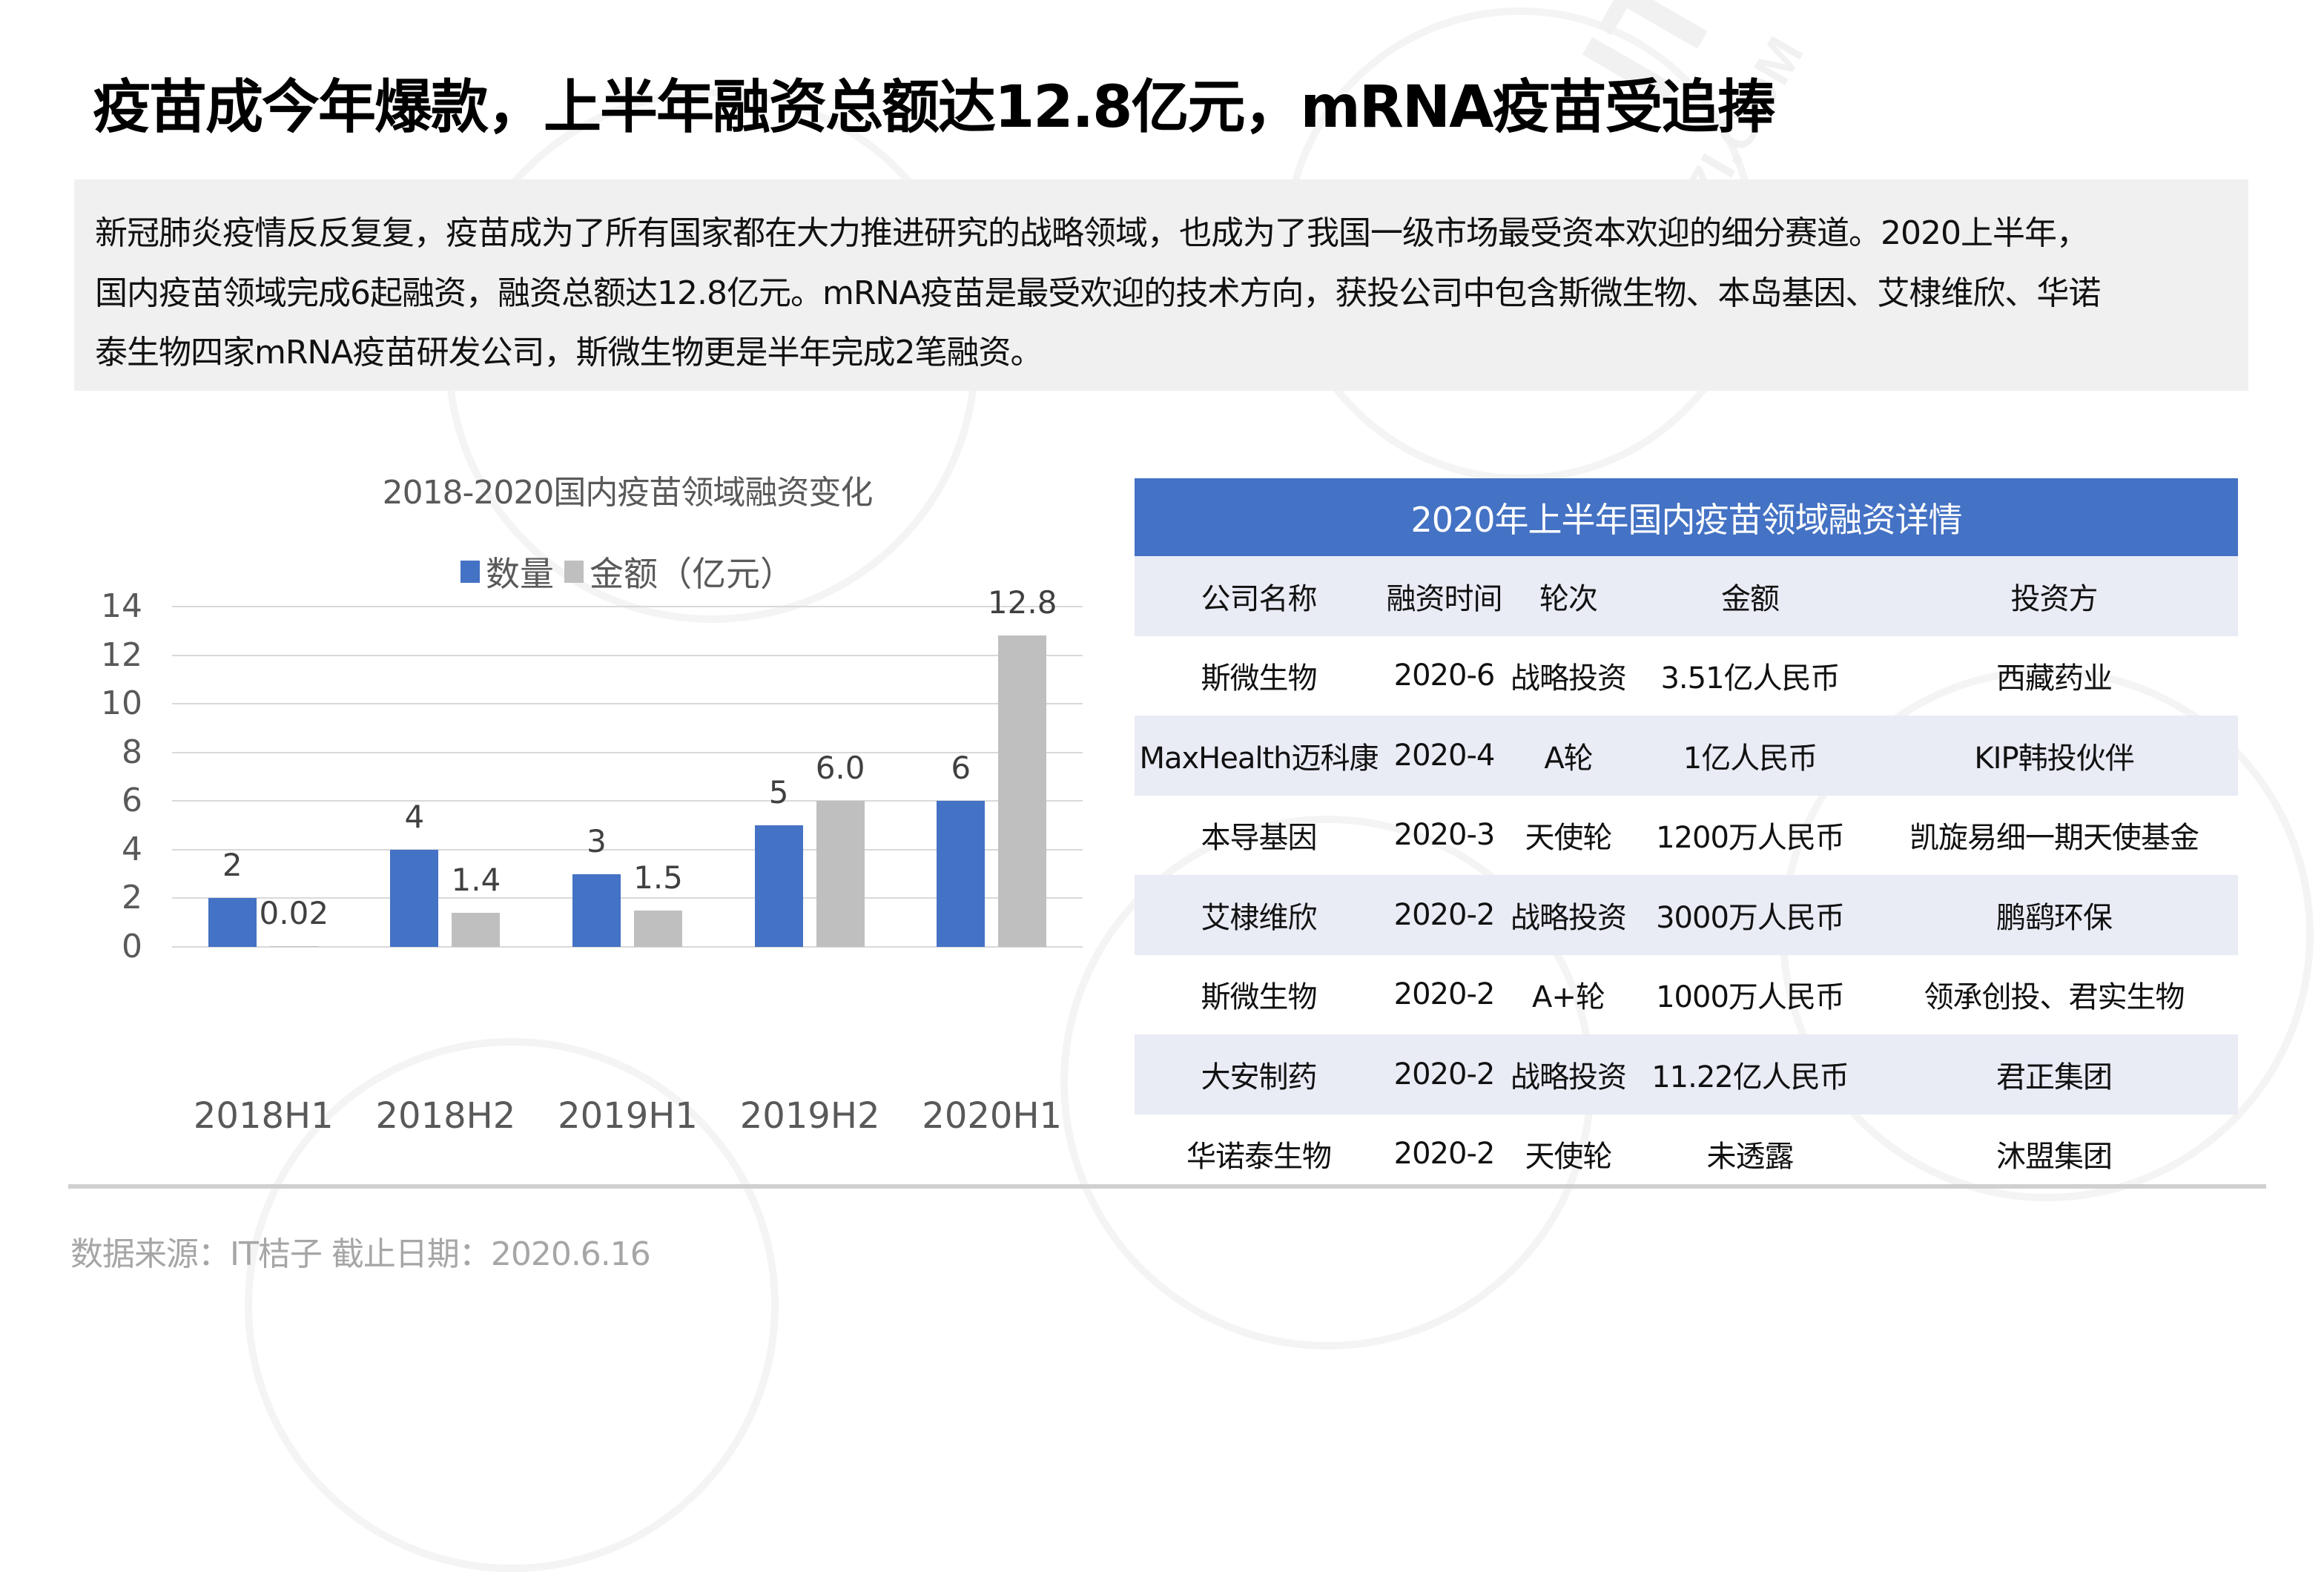 The height and width of the screenshot is (1572, 2324). I want to click on legend-swatch-gray-icon, so click(574, 572).